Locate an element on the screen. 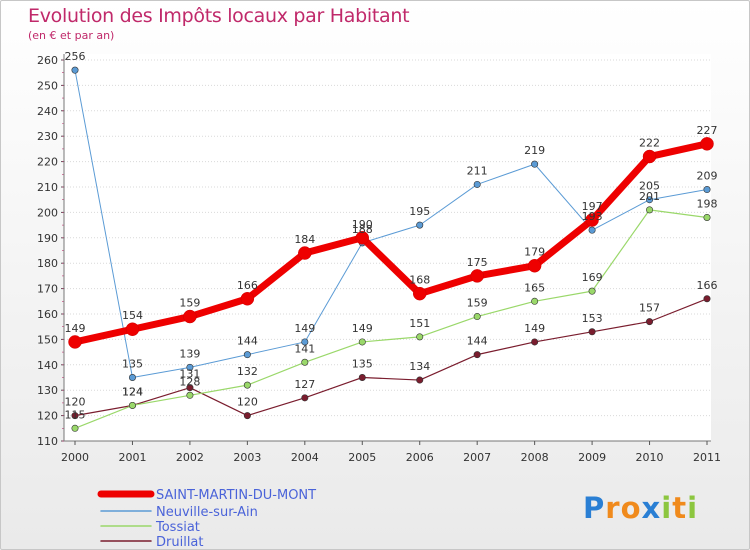  data-label: 169 is located at coordinates (592, 277).